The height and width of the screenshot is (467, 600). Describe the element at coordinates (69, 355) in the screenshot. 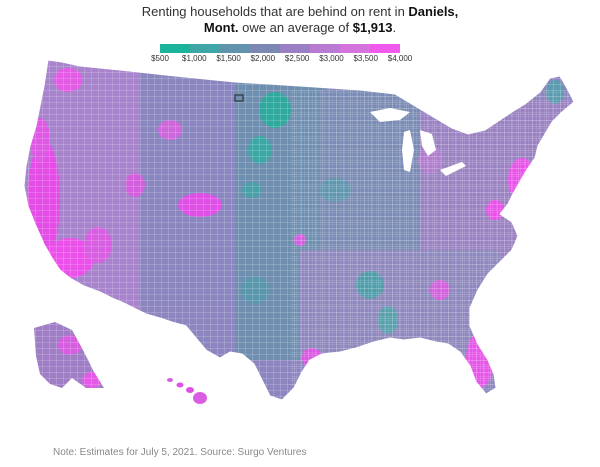

I see `alaska` at that location.